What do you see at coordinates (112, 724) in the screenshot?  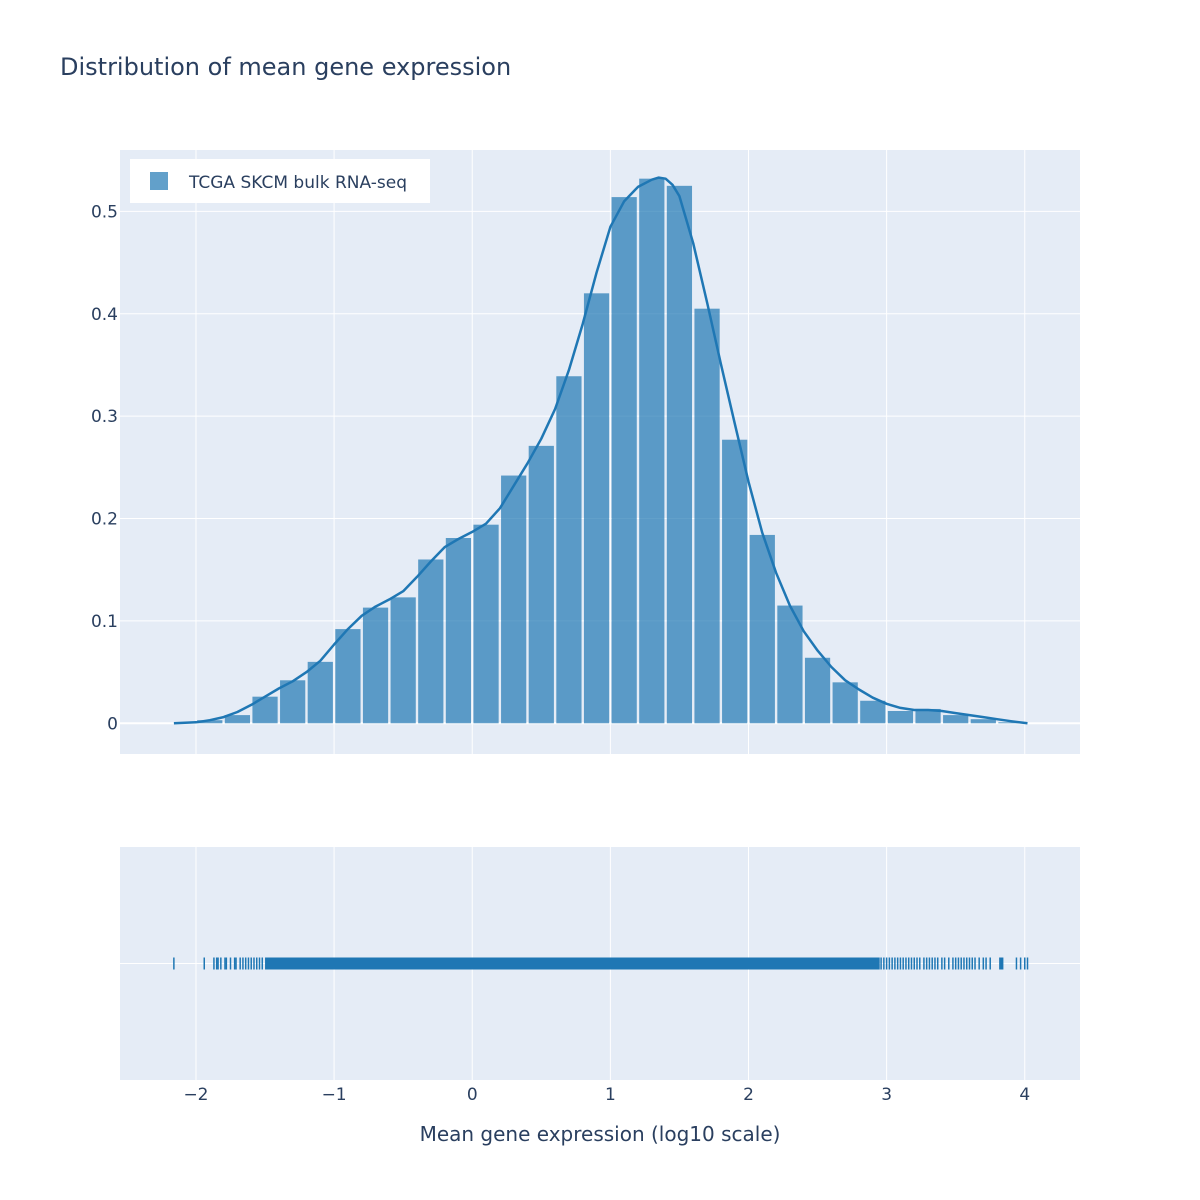 I see `y-tick-label: 0` at bounding box center [112, 724].